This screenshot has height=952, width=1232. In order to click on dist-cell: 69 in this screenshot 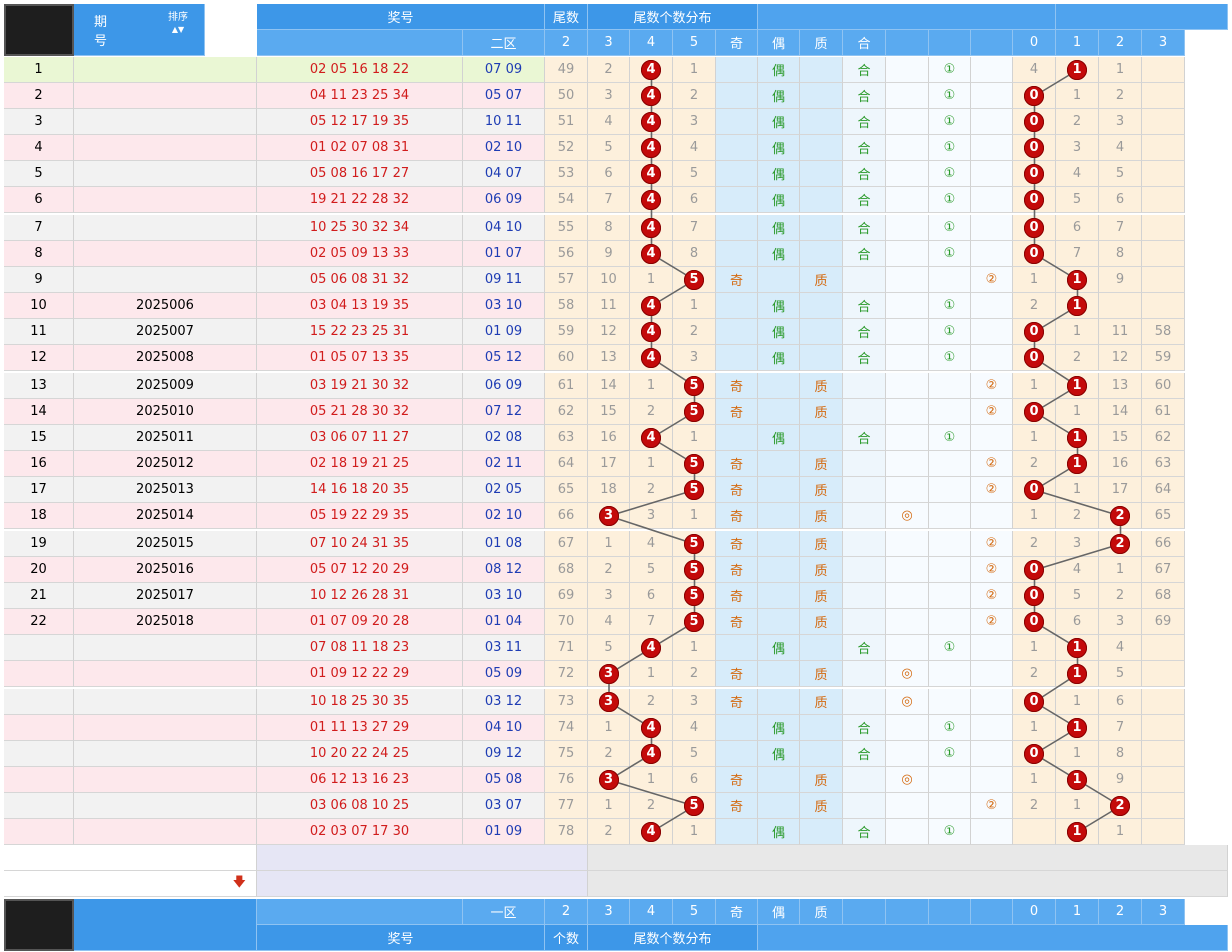, I will do `click(566, 596)`.